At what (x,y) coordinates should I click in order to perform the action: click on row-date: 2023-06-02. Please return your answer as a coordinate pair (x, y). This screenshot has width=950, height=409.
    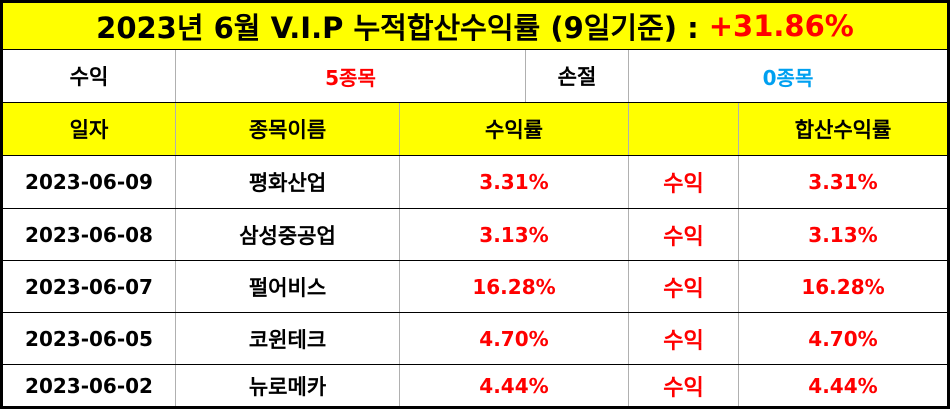
    Looking at the image, I should click on (89, 385).